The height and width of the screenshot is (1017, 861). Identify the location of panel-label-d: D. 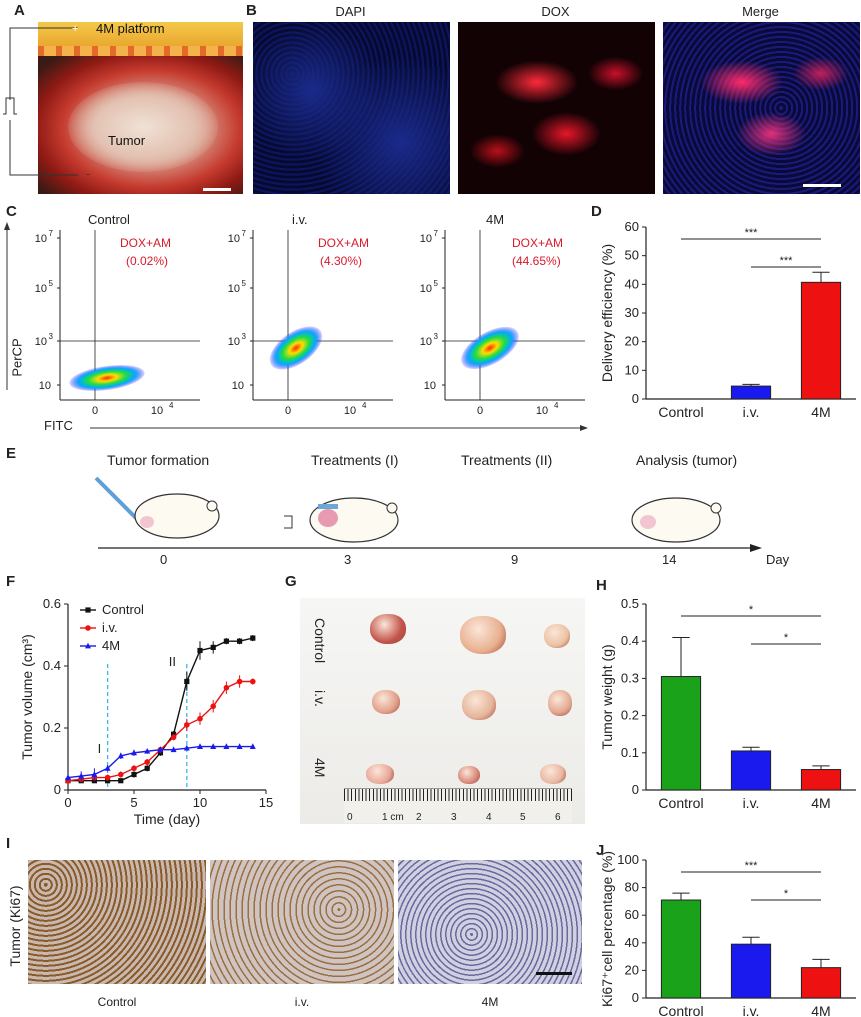
(596, 211).